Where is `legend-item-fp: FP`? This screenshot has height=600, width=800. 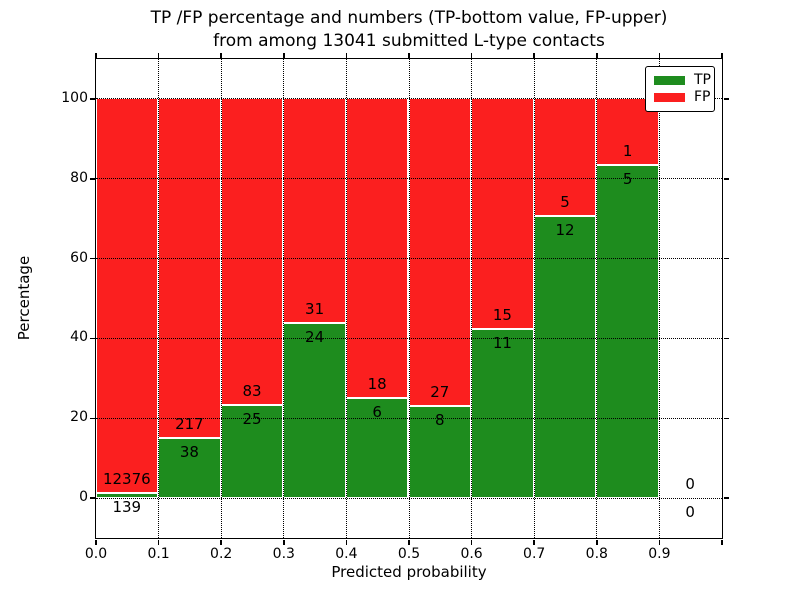
legend-item-fp: FP is located at coordinates (680, 97).